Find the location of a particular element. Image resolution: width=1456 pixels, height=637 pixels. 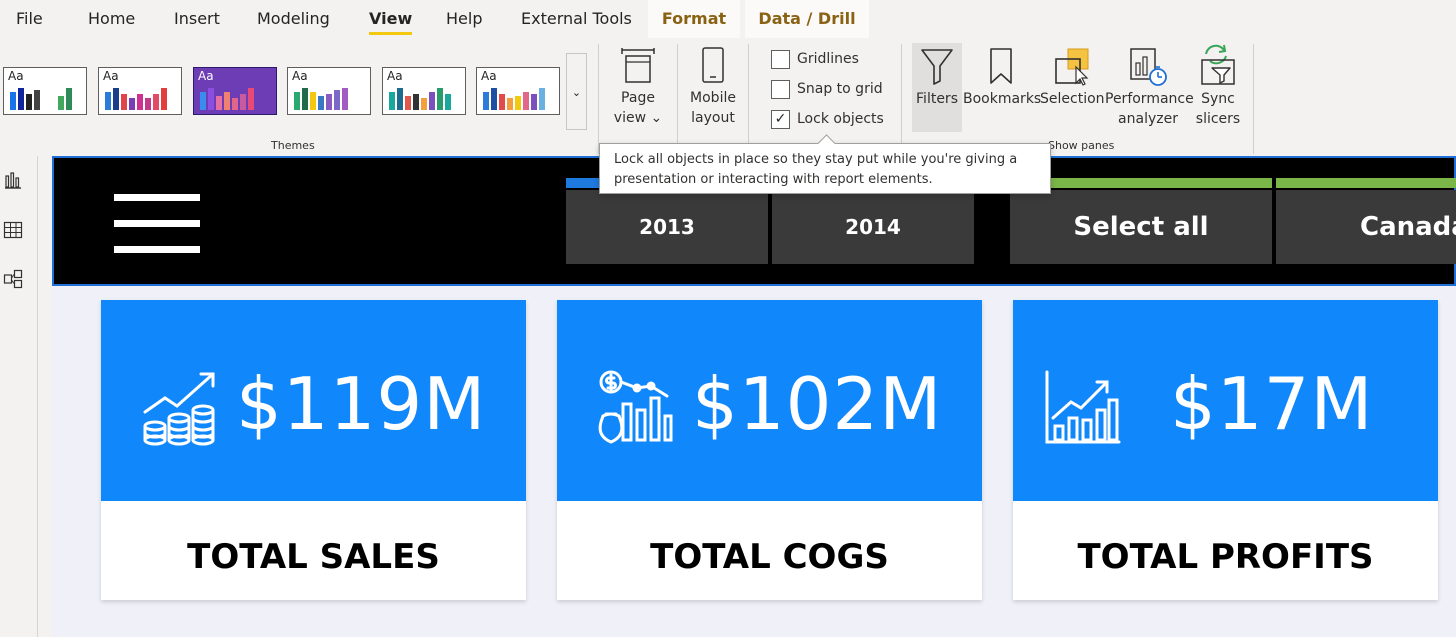

gridlines-checkbox: Gridlines is located at coordinates (815, 59).